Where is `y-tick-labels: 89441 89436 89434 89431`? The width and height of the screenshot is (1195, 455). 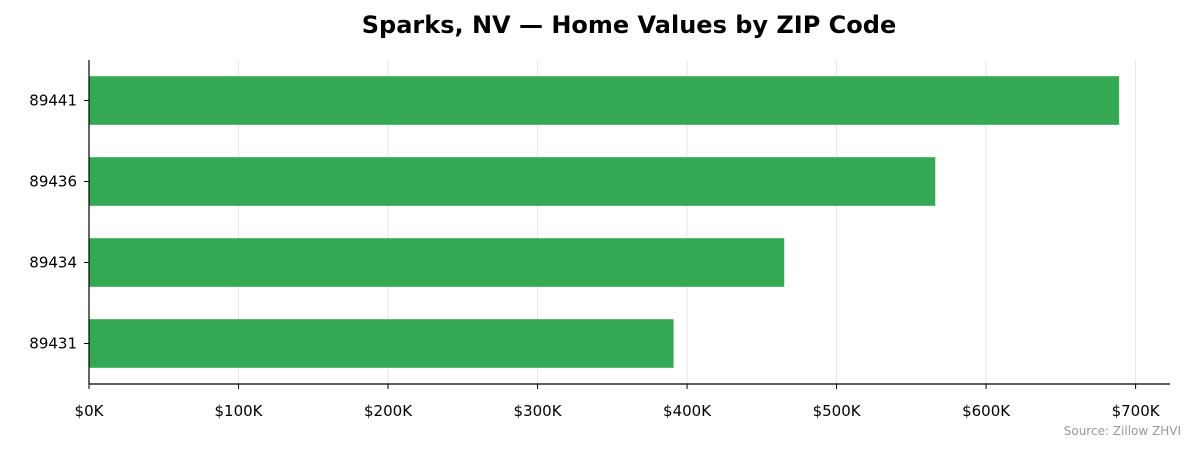
y-tick-labels: 89441 89436 89434 89431 is located at coordinates (53, 222).